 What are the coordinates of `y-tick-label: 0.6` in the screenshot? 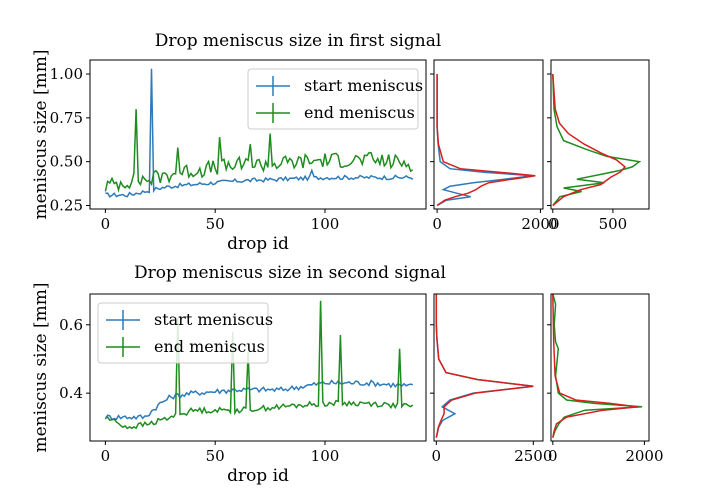 It's located at (71, 325).